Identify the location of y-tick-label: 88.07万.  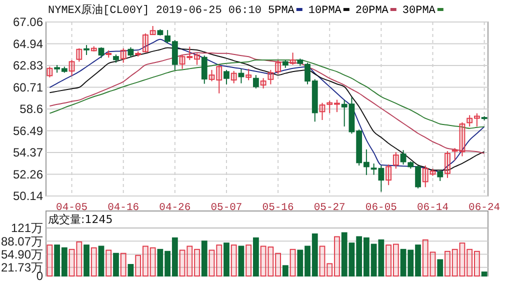
(21, 241).